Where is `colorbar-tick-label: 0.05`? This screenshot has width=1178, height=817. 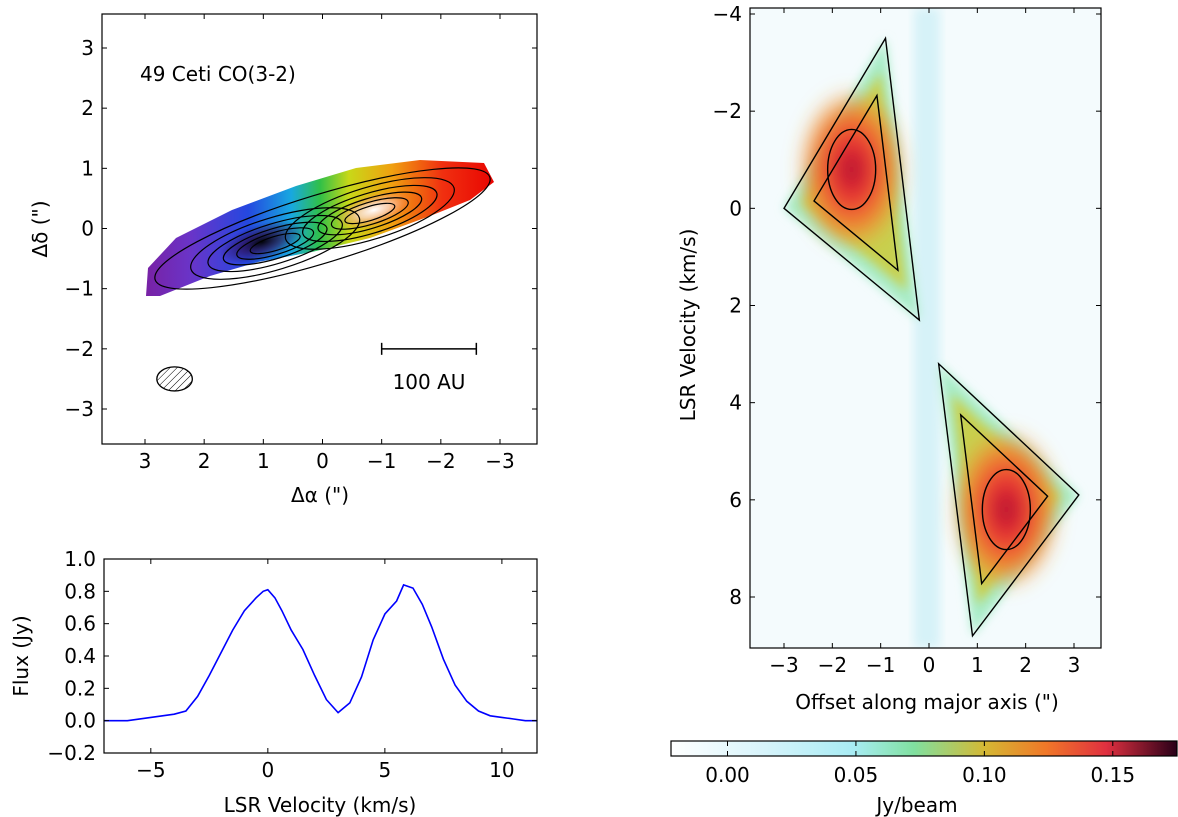 colorbar-tick-label: 0.05 is located at coordinates (856, 775).